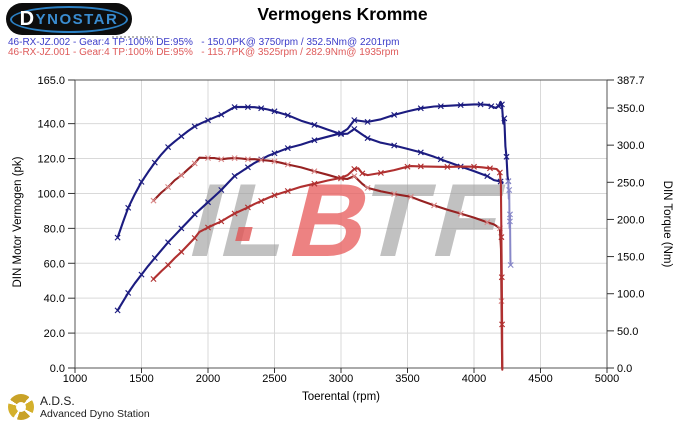 The image size is (685, 428). I want to click on left-tick-label: 0.0, so click(57, 369).